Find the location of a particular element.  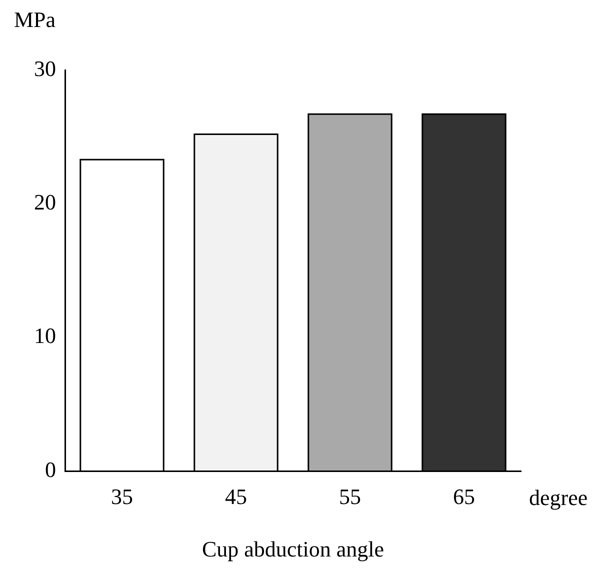

x-tick-label: 55 is located at coordinates (350, 497).